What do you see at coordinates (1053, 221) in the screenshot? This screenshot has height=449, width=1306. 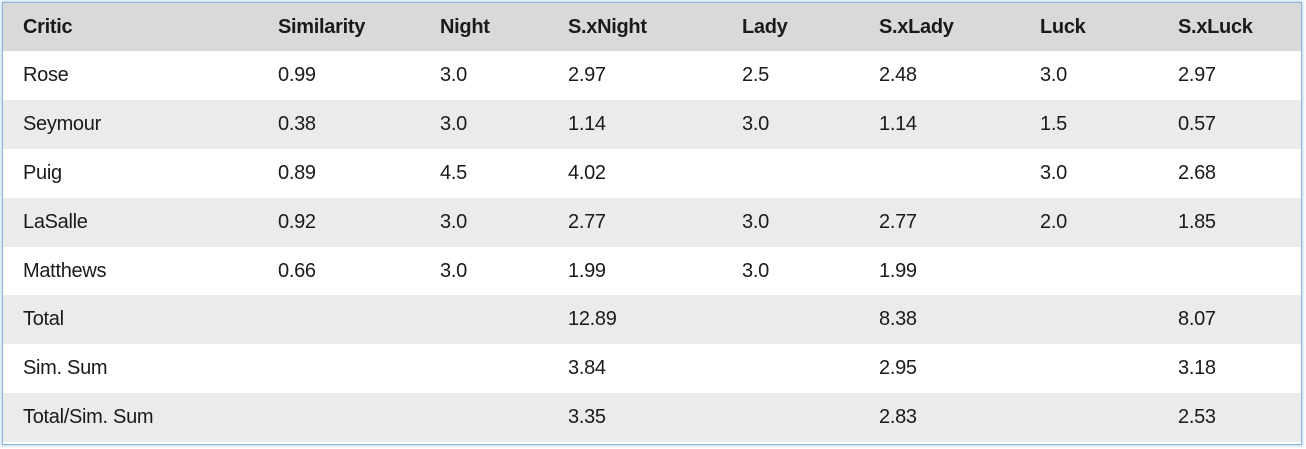 I see `cell-luck: 2.0` at bounding box center [1053, 221].